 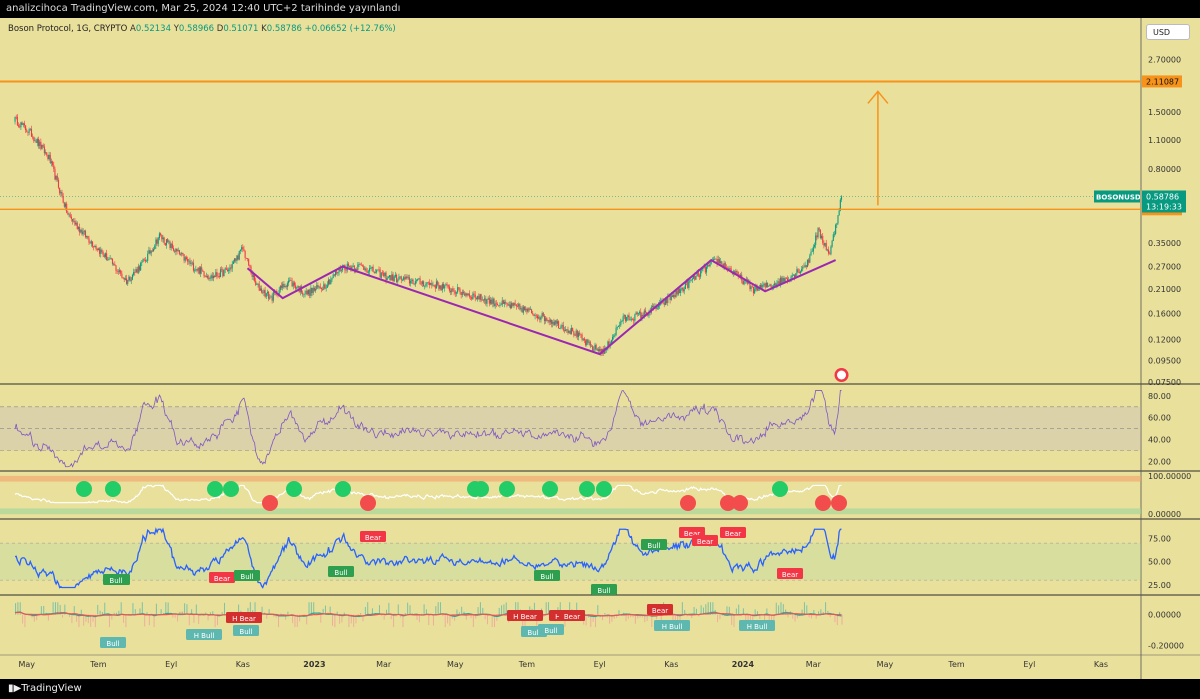 I want to click on bull-signal-label: H Bull, so click(x=204, y=636).